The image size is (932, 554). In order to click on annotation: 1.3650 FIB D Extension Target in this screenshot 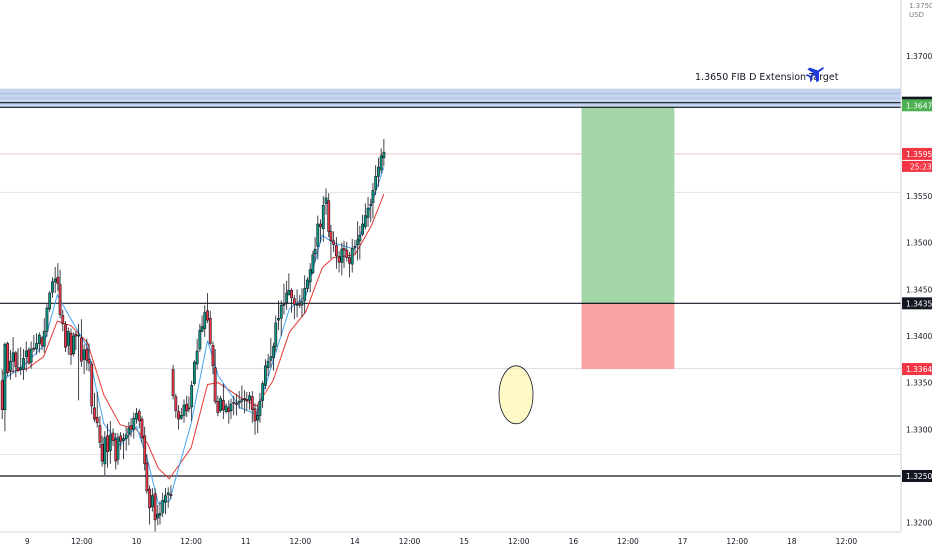, I will do `click(767, 73)`.